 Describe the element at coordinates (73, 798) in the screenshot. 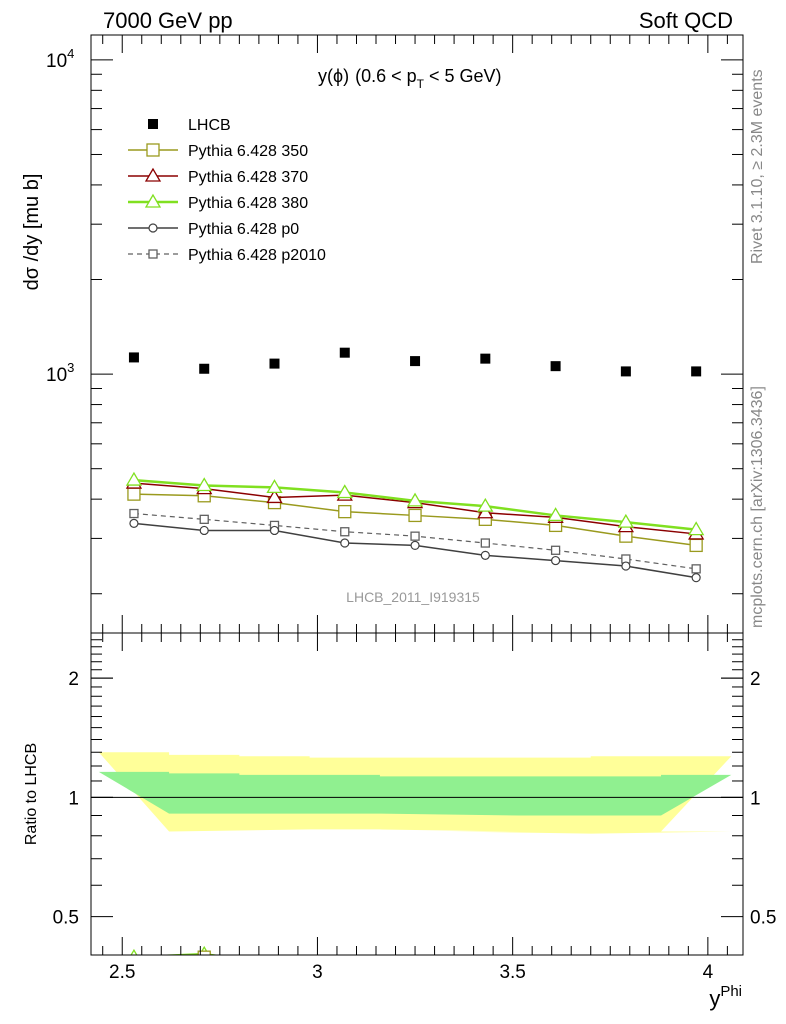

I see `ratio-ytick-label: 1` at that location.